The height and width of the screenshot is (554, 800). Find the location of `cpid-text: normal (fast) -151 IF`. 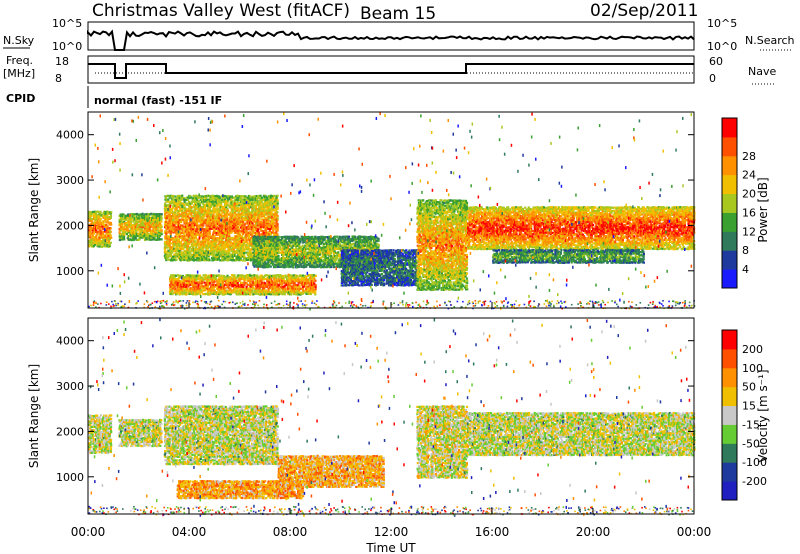

cpid-text: normal (fast) -151 IF is located at coordinates (158, 100).